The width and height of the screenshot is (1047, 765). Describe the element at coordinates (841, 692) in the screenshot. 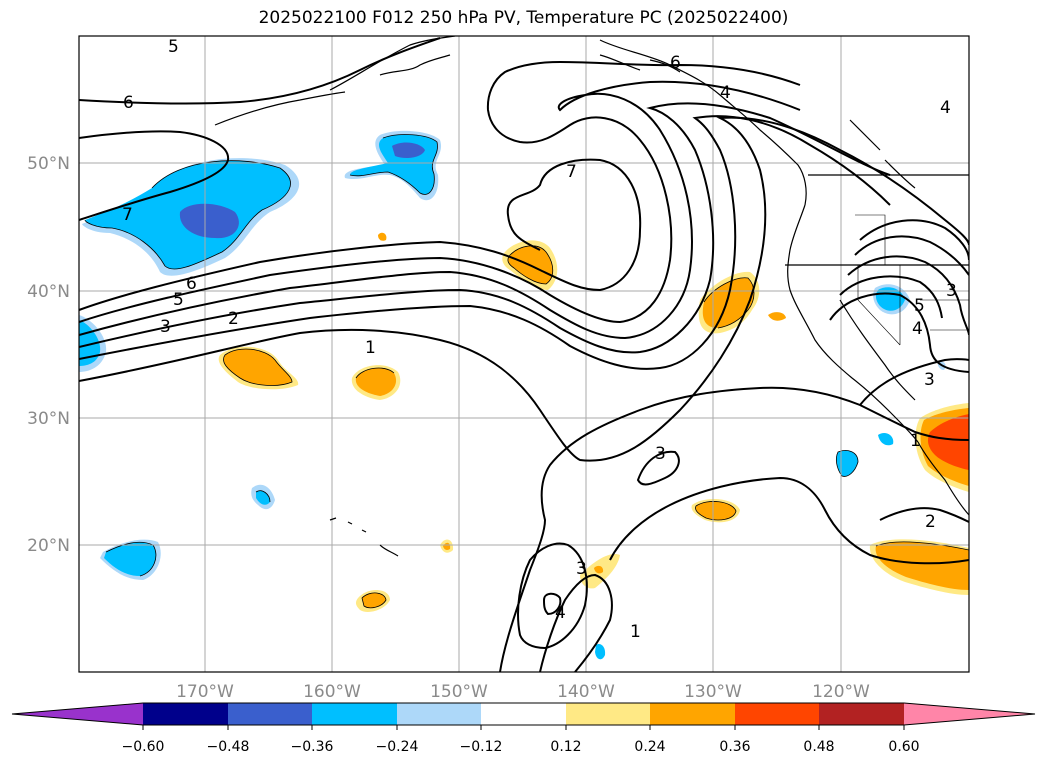

I see `lon-label: 120°W` at that location.